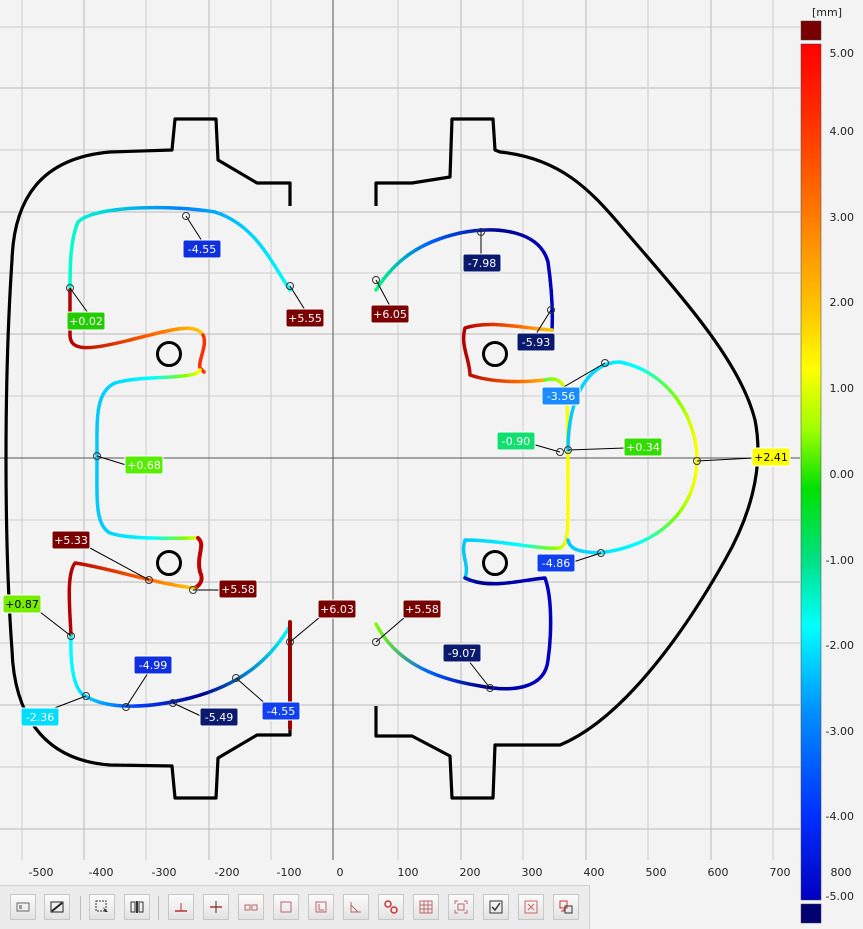 Image resolution: width=863 pixels, height=929 pixels. What do you see at coordinates (23, 907) in the screenshot?
I see `view-mode-button` at bounding box center [23, 907].